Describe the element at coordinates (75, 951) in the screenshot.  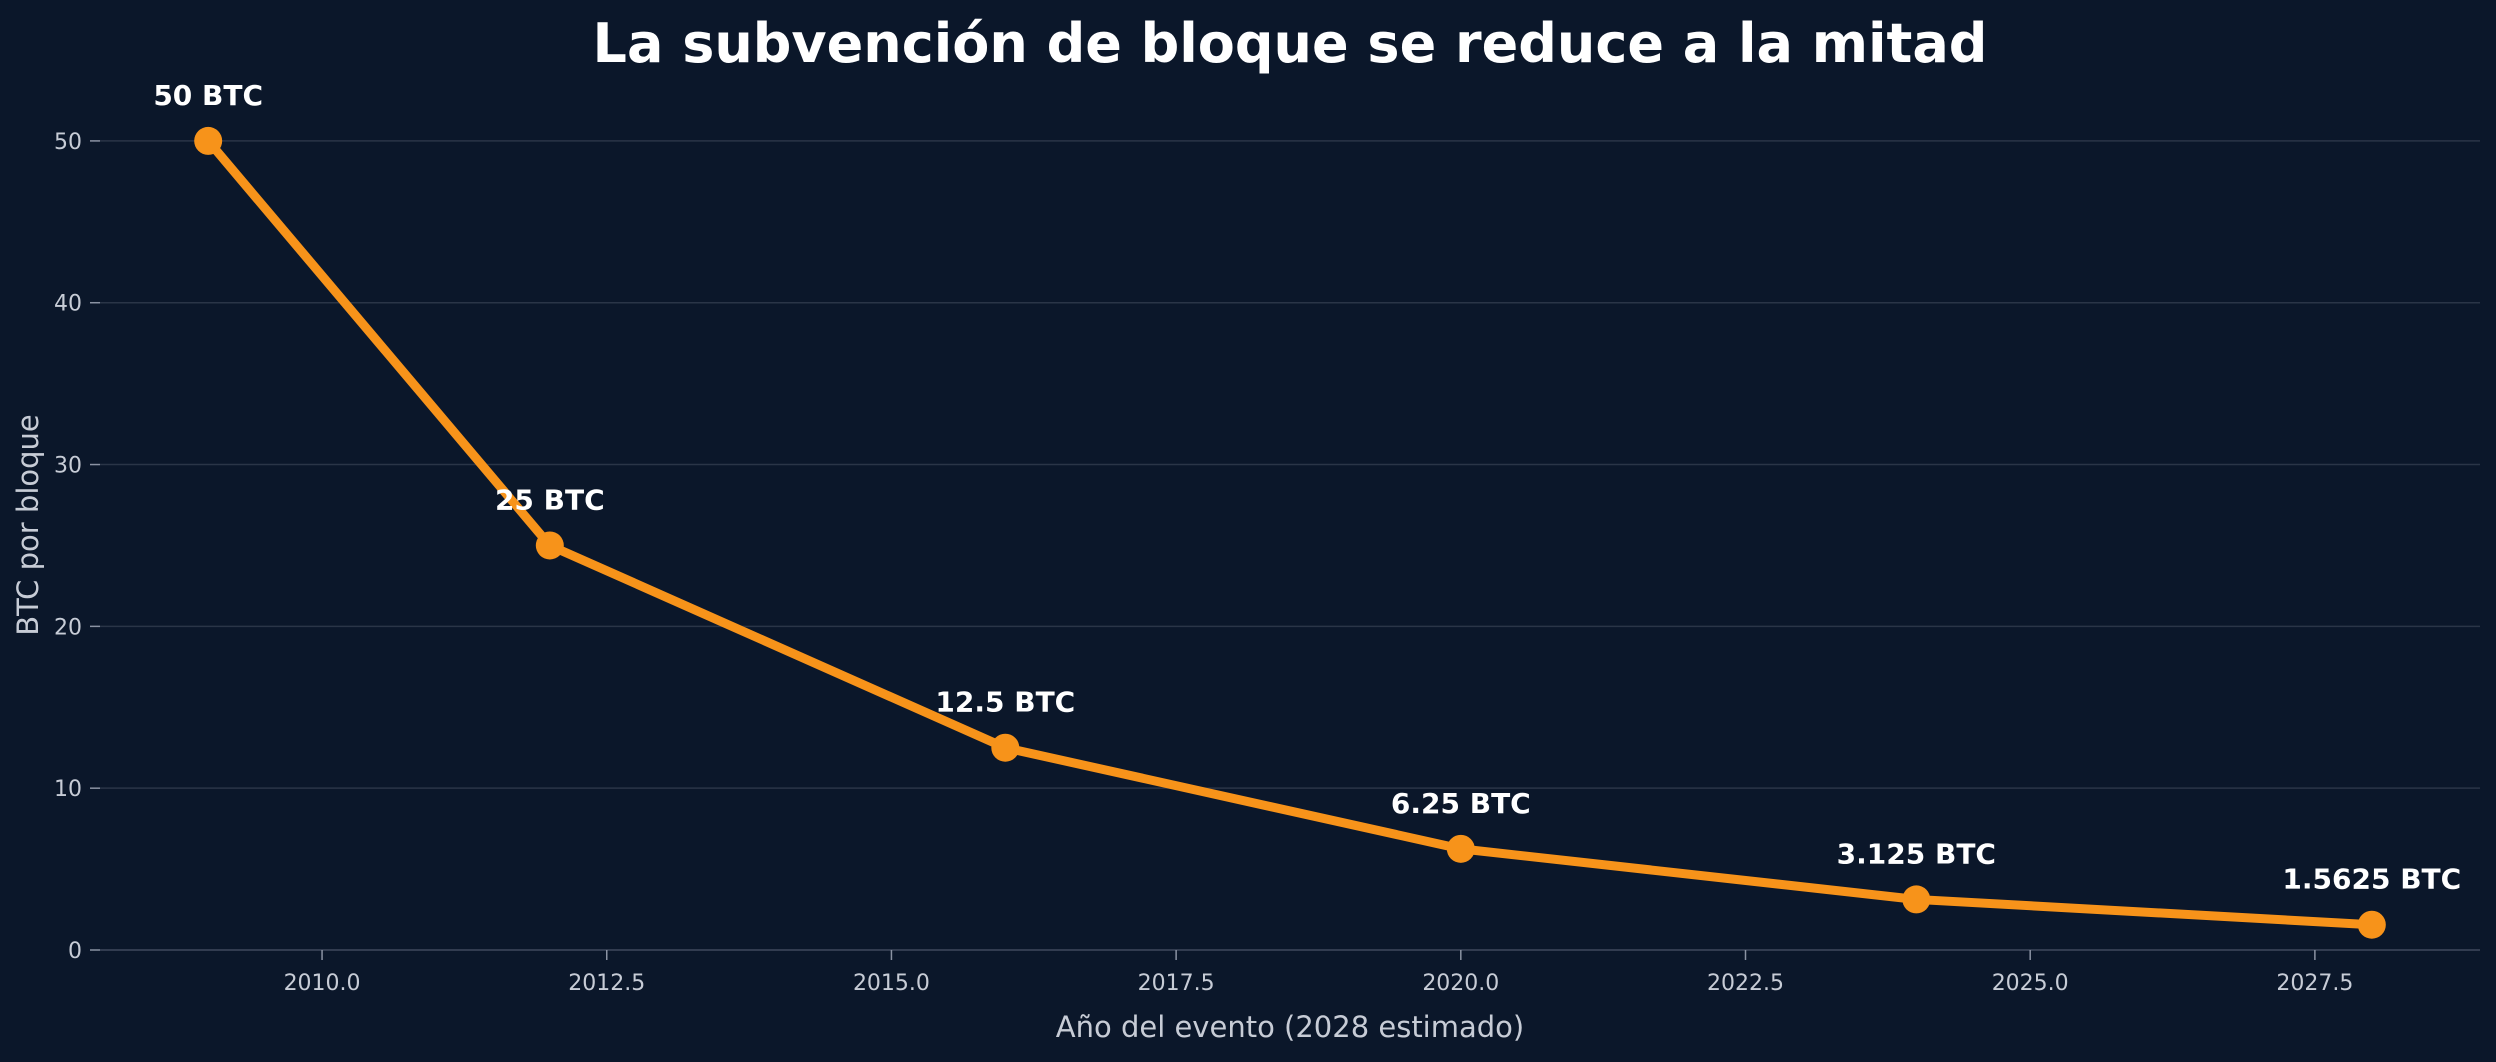
I see `y-tick-label: 0` at that location.